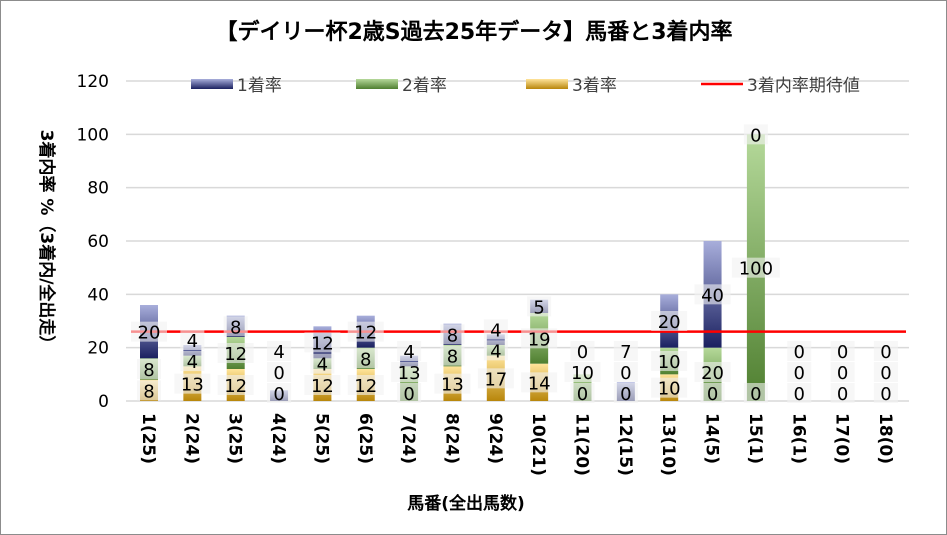 Image resolution: width=947 pixels, height=535 pixels. Describe the element at coordinates (93, 135) in the screenshot. I see `y-tick-label: 100` at that location.